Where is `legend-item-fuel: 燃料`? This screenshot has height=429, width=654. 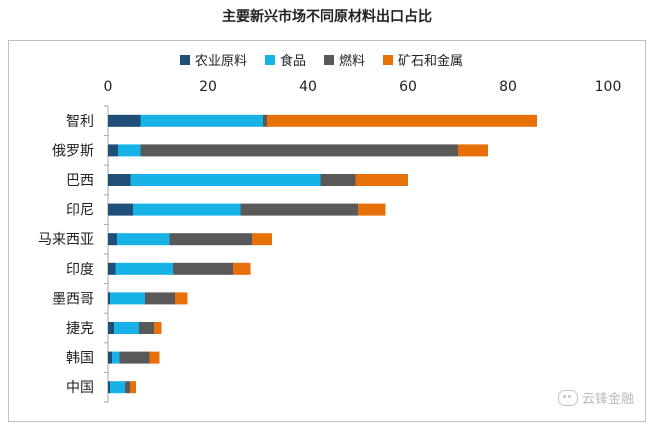
legend-item-fuel: 燃料 is located at coordinates (344, 59).